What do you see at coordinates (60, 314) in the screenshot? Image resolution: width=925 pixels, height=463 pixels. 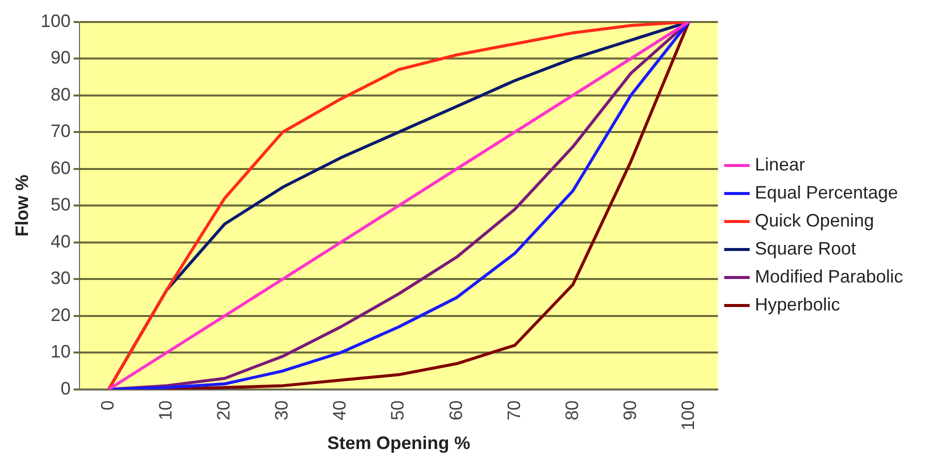 I see `y-tick-label: 20` at bounding box center [60, 314].